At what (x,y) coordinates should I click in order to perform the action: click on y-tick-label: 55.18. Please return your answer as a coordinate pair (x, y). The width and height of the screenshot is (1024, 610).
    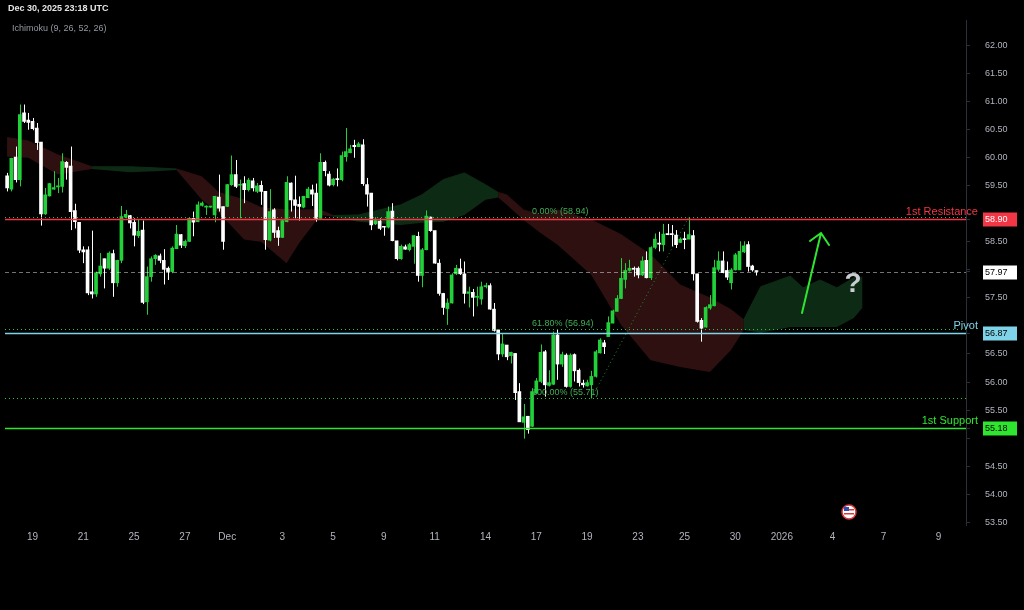
    Looking at the image, I should click on (996, 428).